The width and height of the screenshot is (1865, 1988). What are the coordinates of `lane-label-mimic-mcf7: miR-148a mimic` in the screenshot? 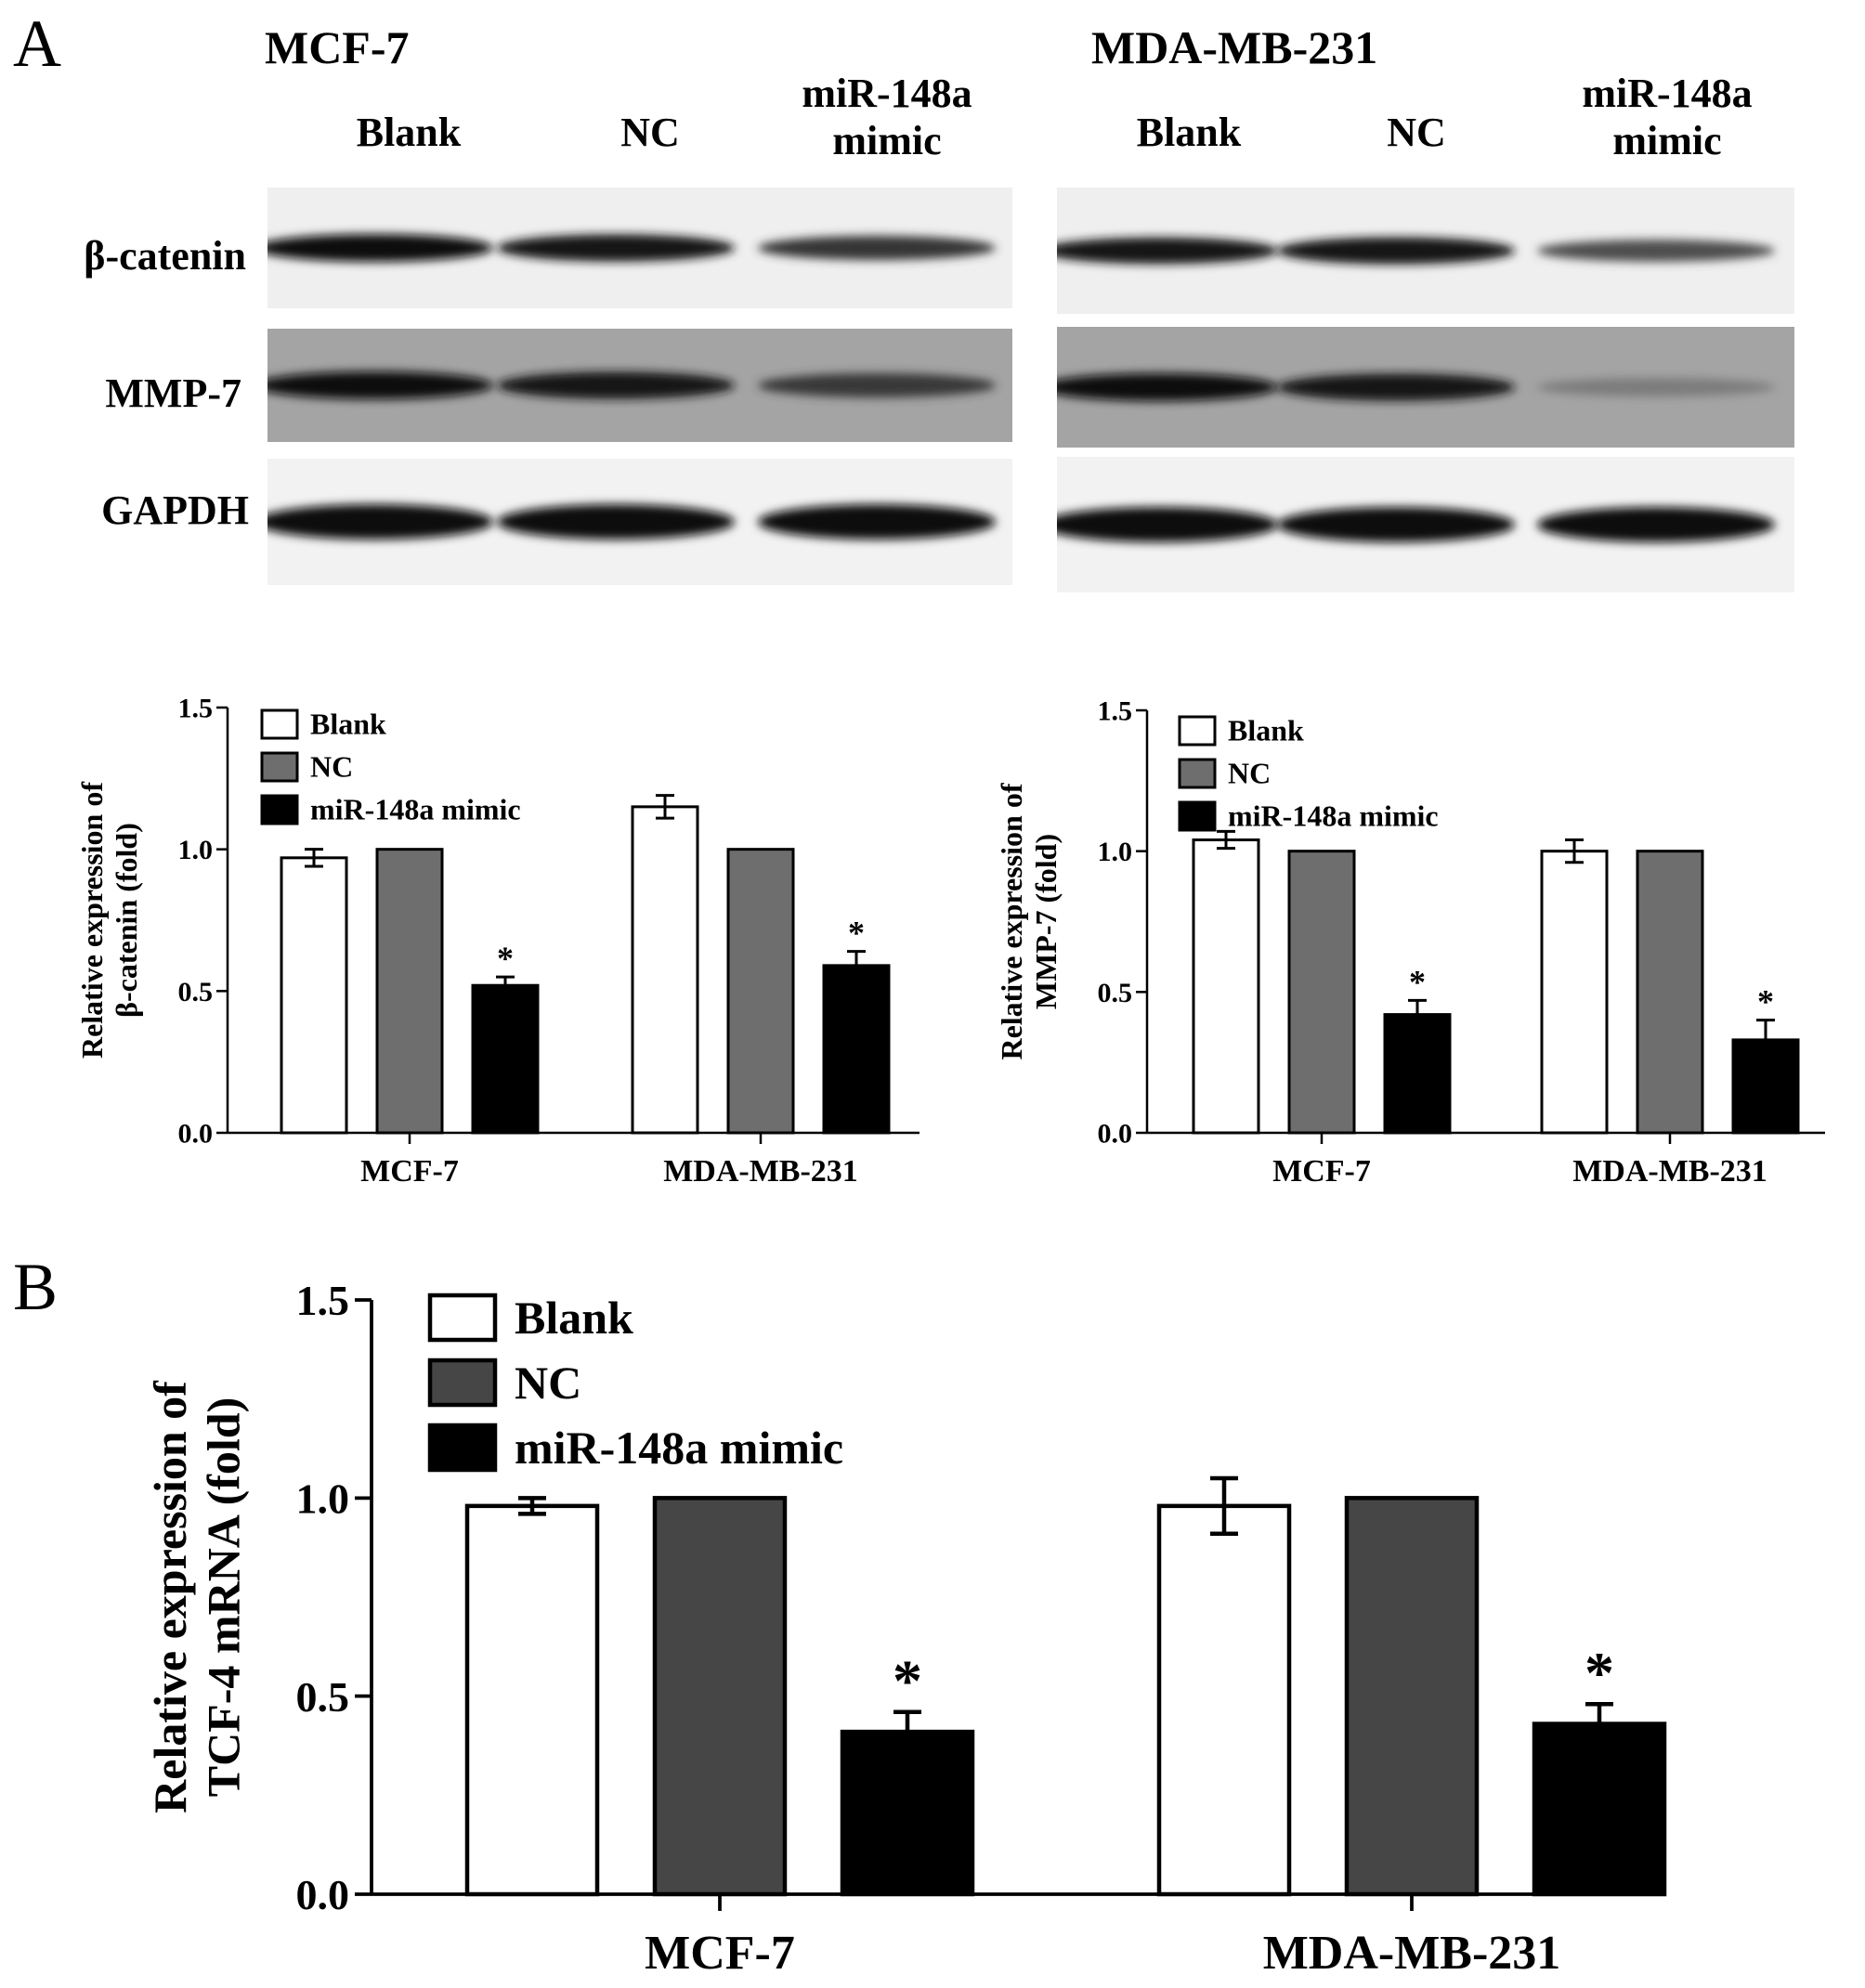 It's located at (887, 117).